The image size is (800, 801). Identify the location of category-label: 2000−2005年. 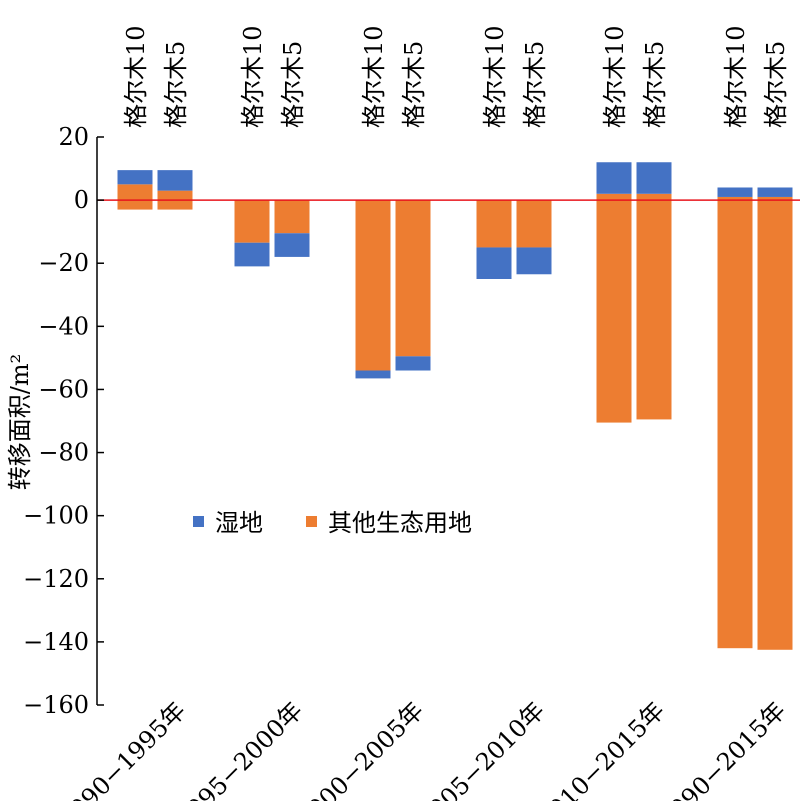
(360, 748).